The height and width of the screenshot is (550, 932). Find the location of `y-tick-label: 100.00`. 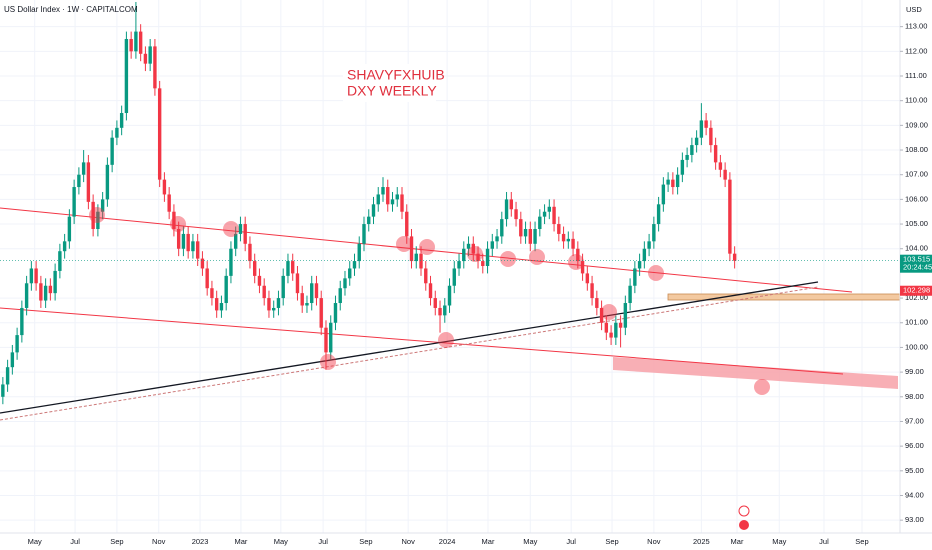

y-tick-label: 100.00 is located at coordinates (916, 346).